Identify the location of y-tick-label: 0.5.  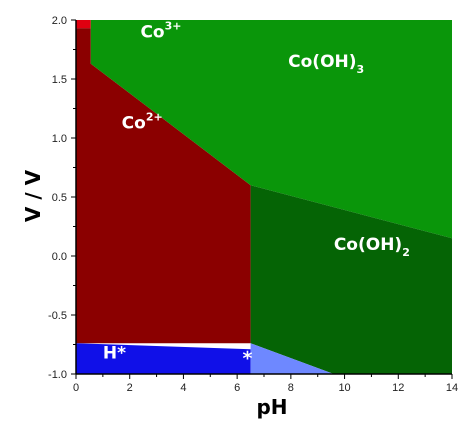
(59, 198).